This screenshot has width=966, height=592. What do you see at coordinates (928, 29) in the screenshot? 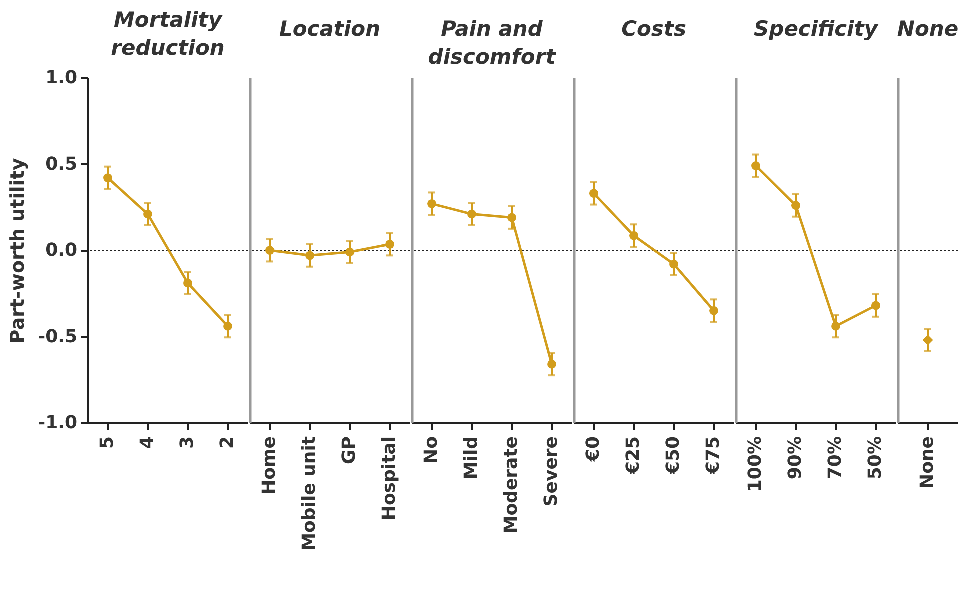
I see `chart-title: None` at bounding box center [928, 29].